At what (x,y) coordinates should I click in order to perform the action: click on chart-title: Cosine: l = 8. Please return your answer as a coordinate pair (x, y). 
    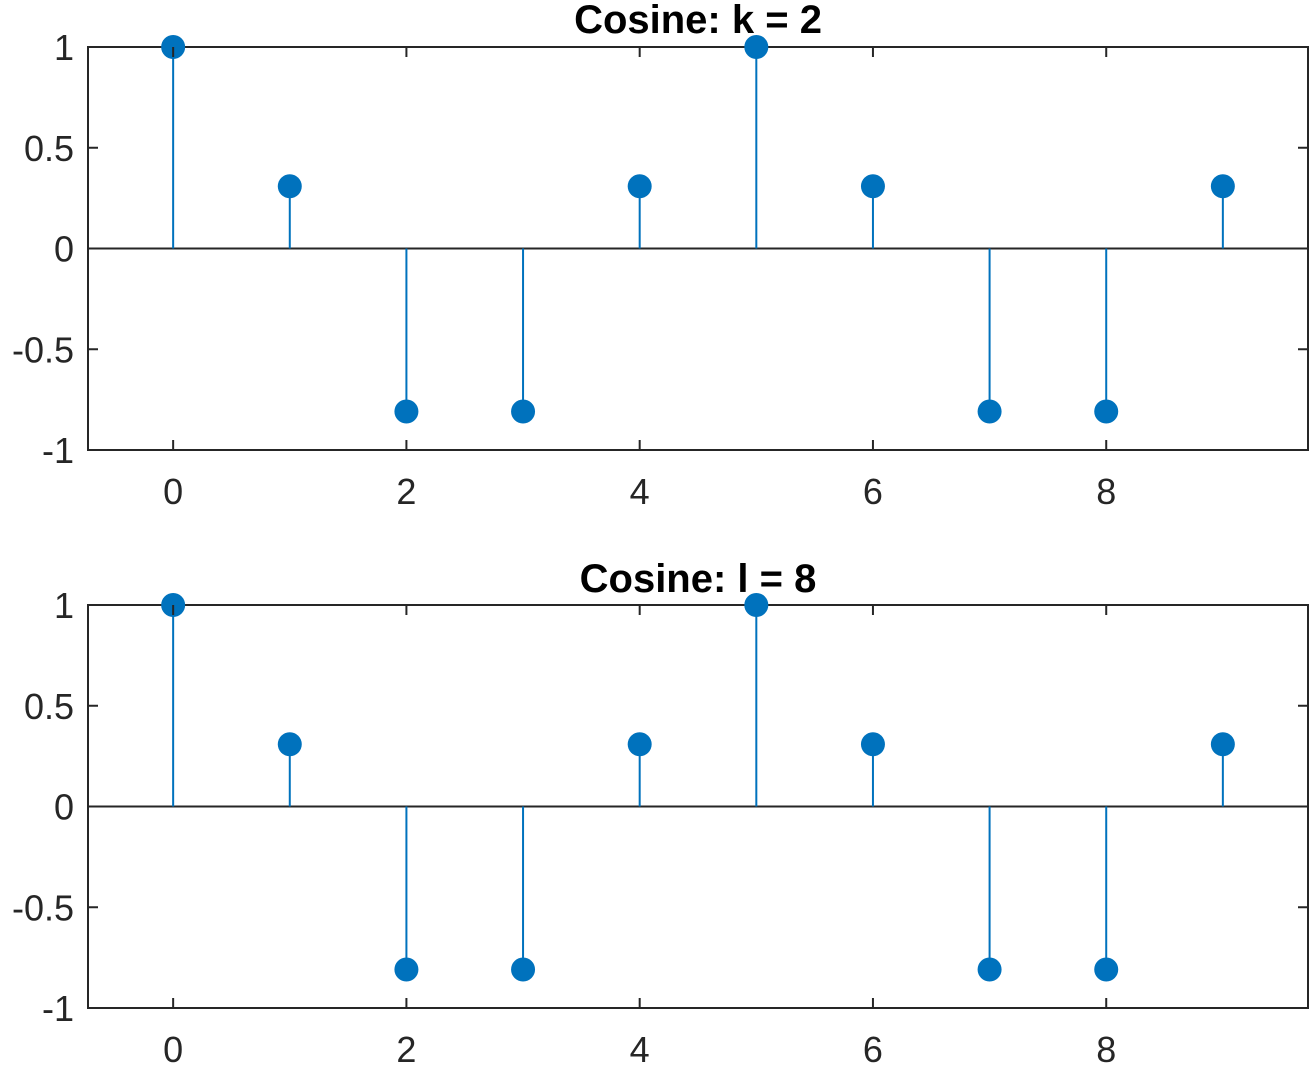
    Looking at the image, I should click on (698, 579).